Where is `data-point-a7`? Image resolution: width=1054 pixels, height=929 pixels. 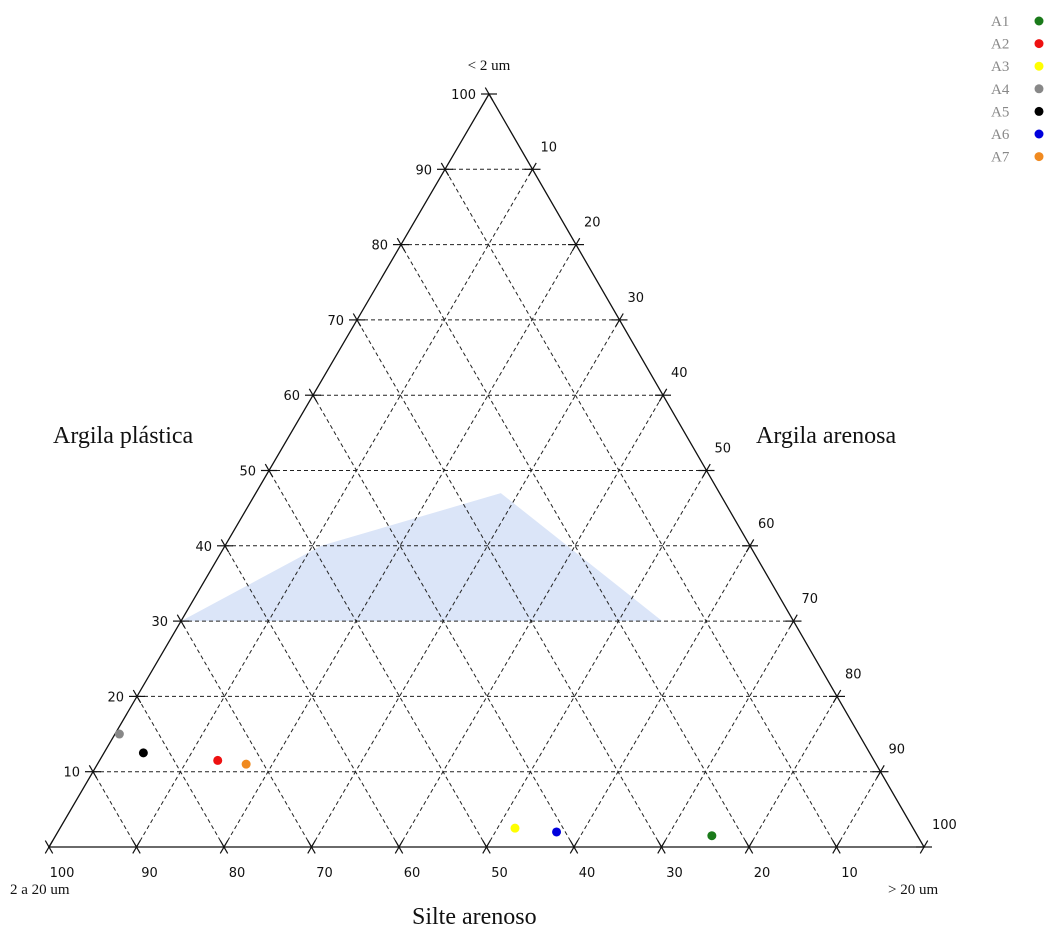 data-point-a7 is located at coordinates (246, 764).